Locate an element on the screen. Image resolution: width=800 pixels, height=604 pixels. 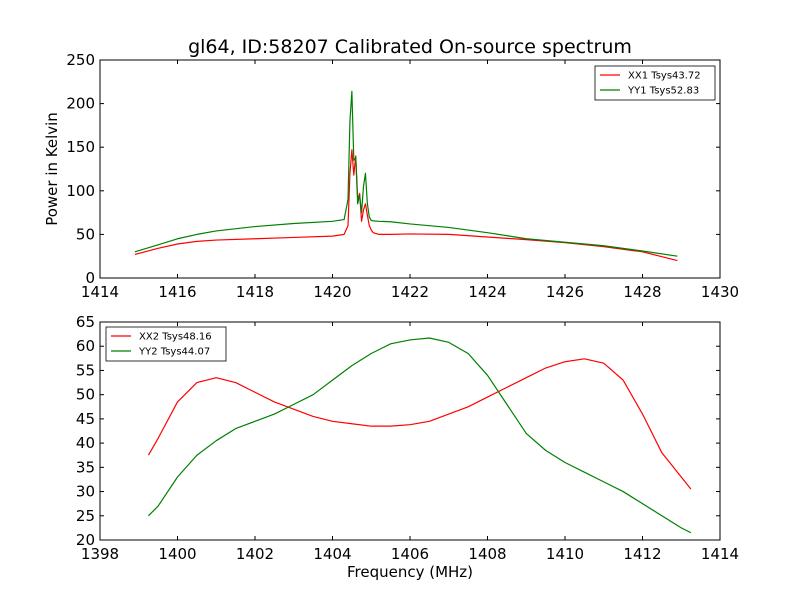
plot0-xtick-label: 1424 is located at coordinates (487, 292).